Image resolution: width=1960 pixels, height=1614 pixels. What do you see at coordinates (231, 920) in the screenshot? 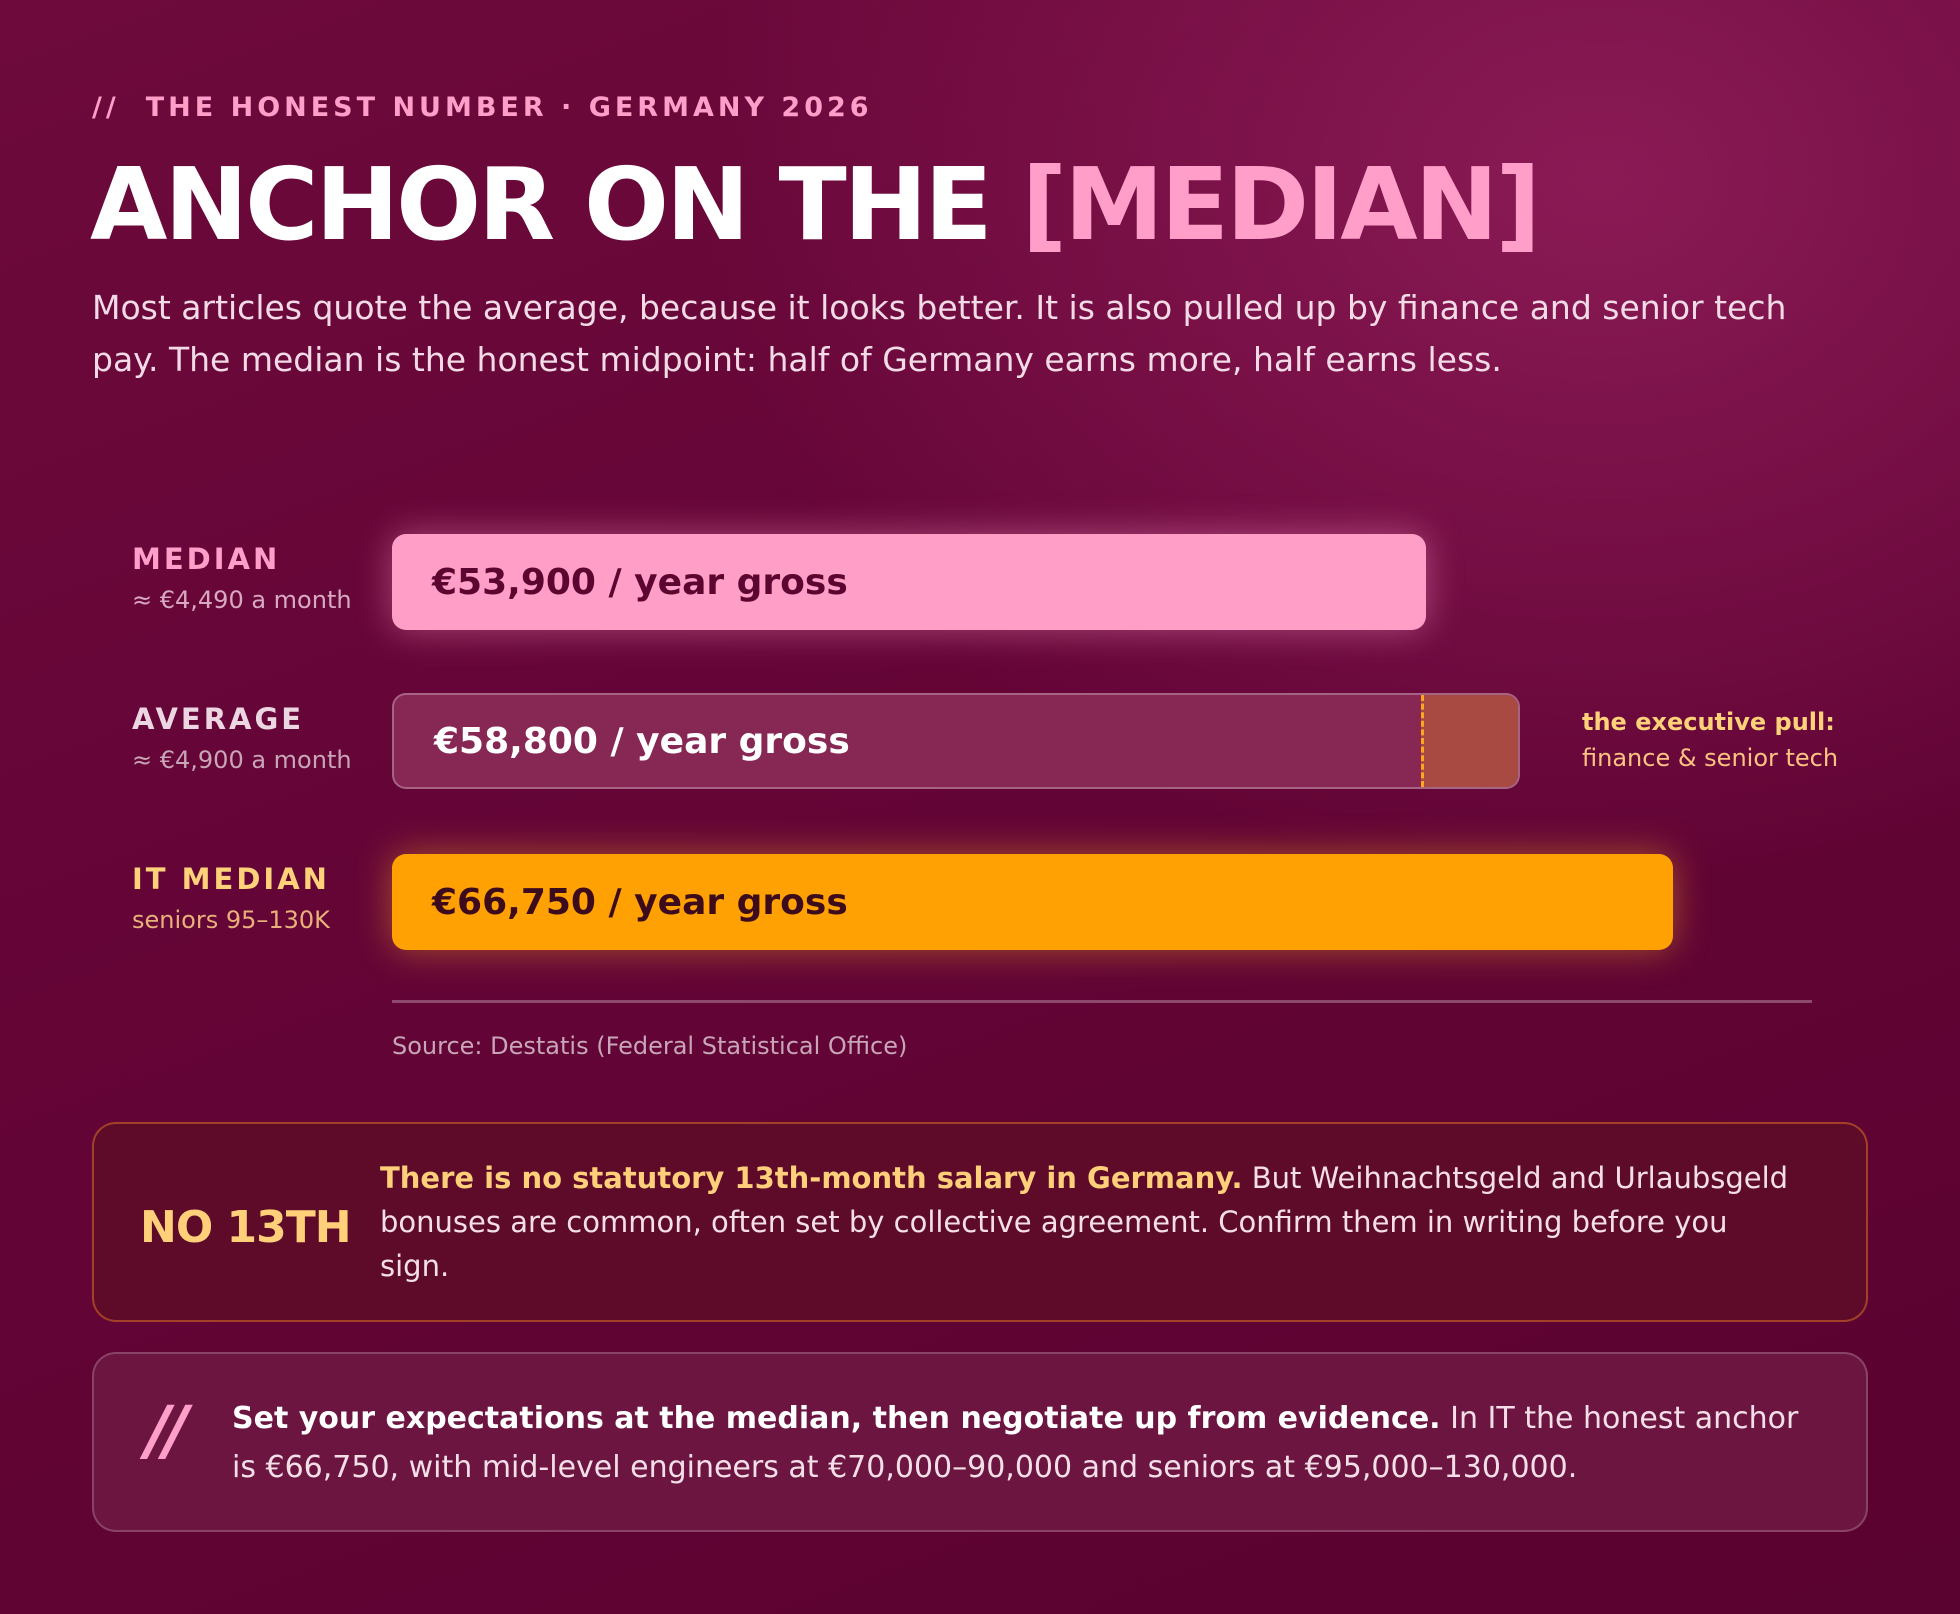
I see `it-median-sublabel: seniors 95–130K` at bounding box center [231, 920].